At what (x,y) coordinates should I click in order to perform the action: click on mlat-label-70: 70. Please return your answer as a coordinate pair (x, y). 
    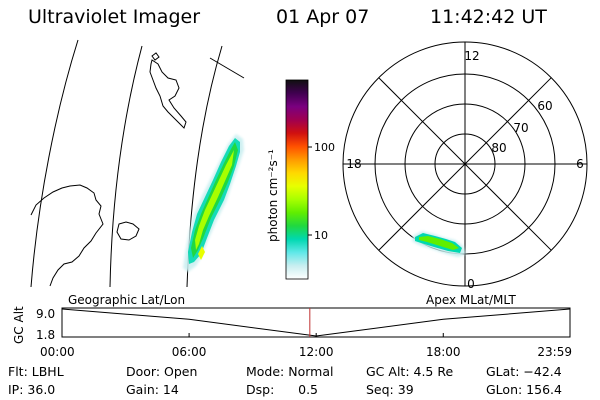
    Looking at the image, I should click on (520, 128).